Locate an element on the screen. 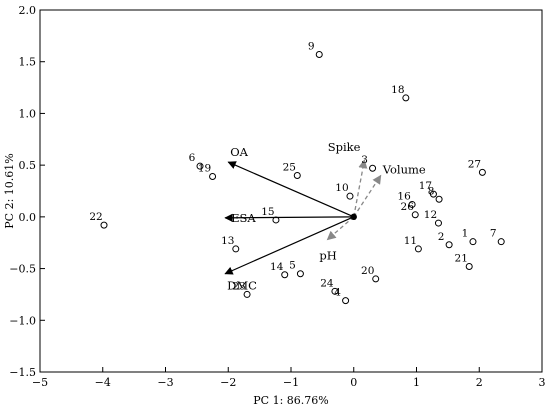  point-label-5: 5 is located at coordinates (292, 266).